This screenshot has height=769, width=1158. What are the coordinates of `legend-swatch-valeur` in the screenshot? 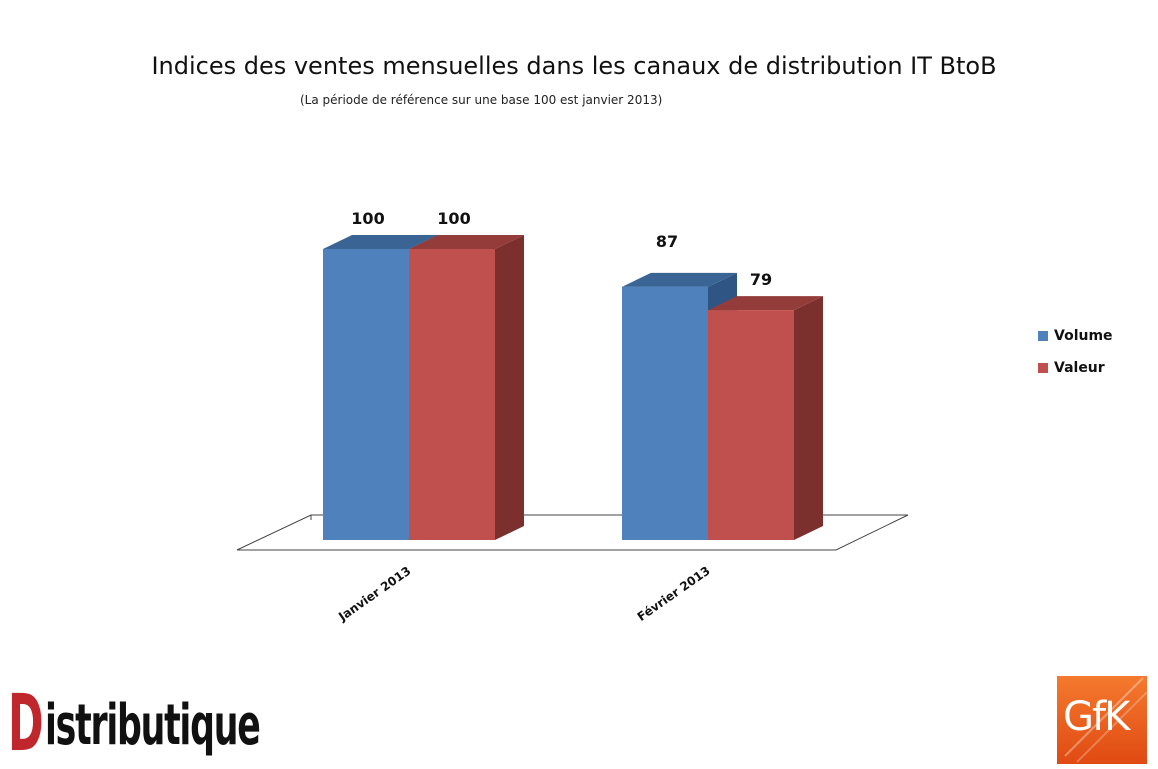 It's located at (1043, 368).